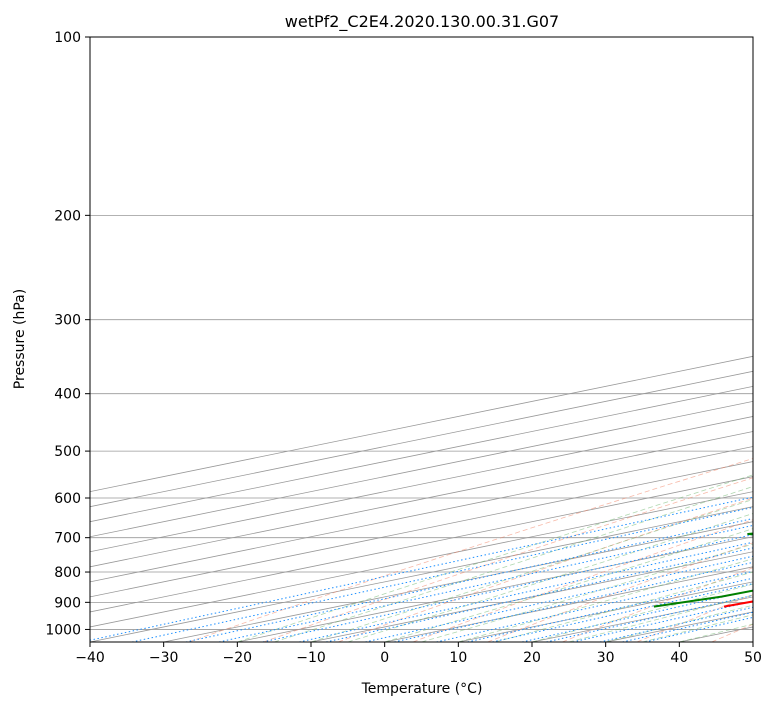 This screenshot has height=712, width=775. I want to click on data-lines, so click(714, 322).